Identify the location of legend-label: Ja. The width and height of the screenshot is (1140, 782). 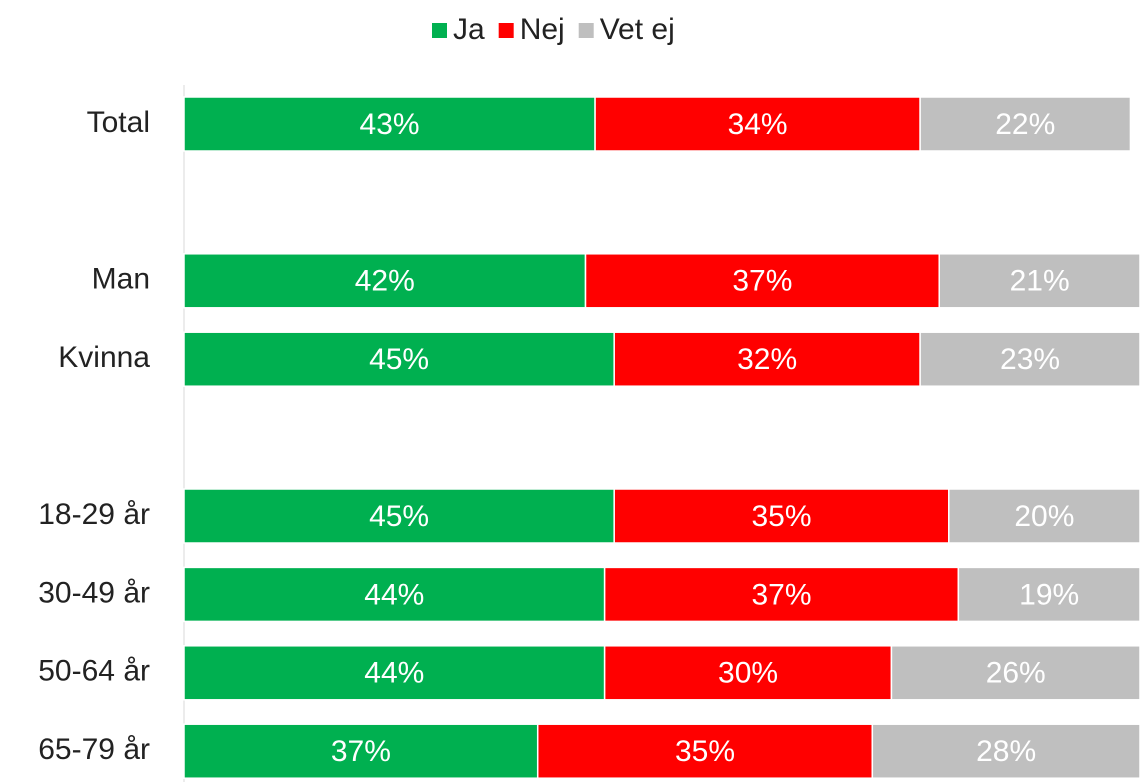
(469, 29).